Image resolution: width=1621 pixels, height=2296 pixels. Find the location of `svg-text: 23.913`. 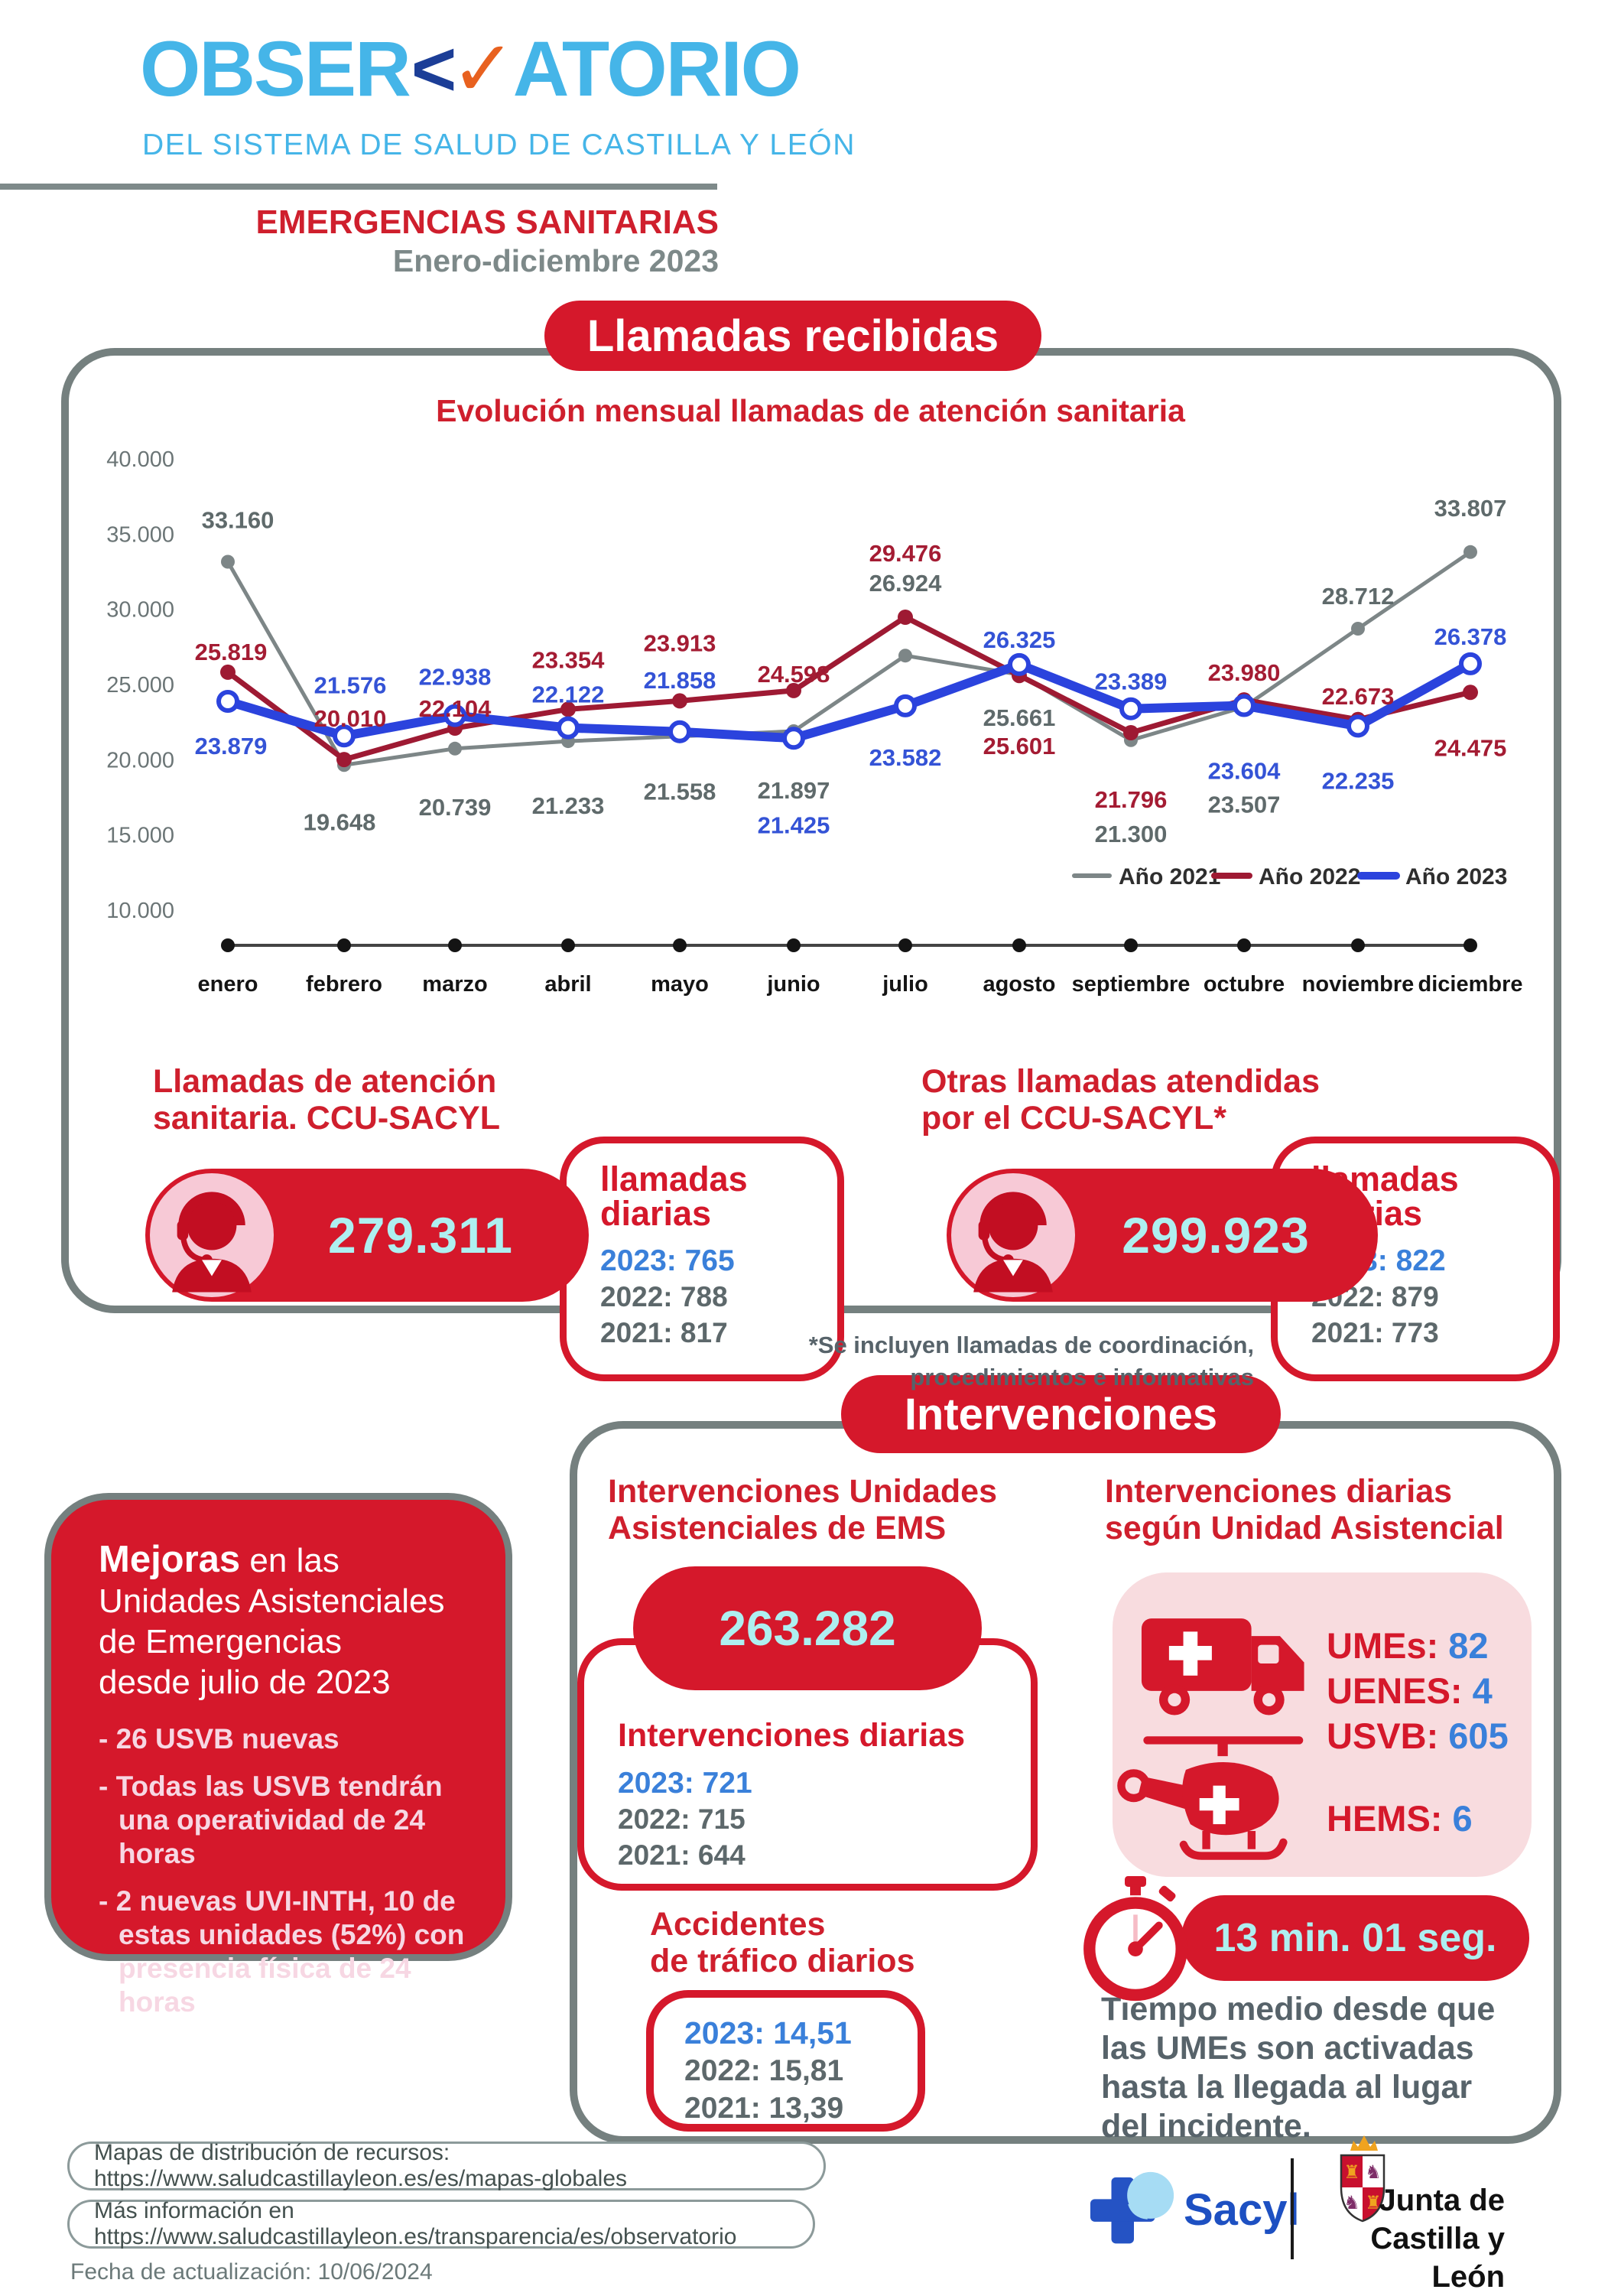

svg-text: 23.913 is located at coordinates (680, 642).